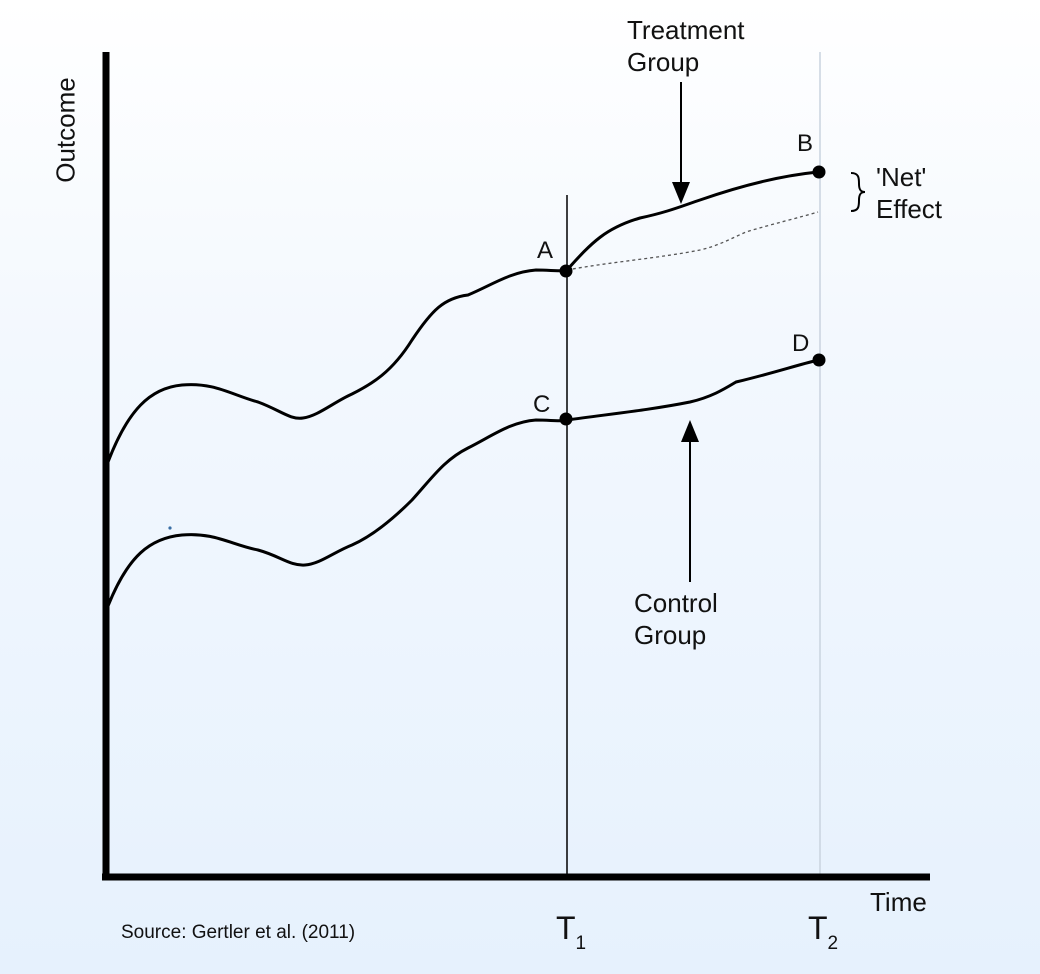  What do you see at coordinates (566, 419) in the screenshot?
I see `point-c-marker` at bounding box center [566, 419].